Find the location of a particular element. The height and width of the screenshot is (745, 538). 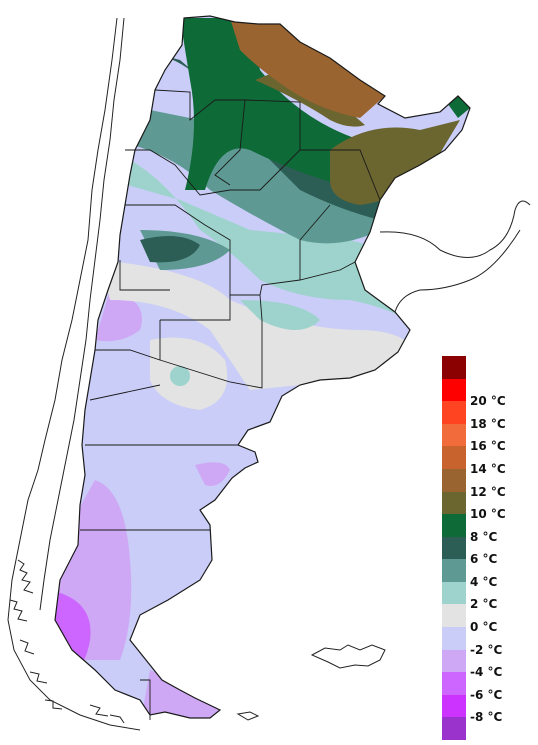

legend-label: 4 °C is located at coordinates (484, 581).